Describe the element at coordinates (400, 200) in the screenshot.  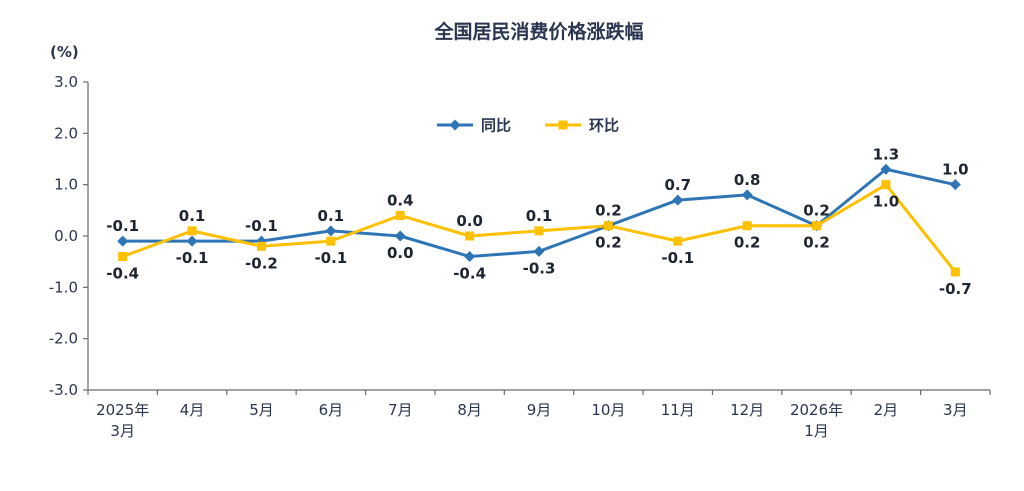
I see `data-label: 0.4` at that location.